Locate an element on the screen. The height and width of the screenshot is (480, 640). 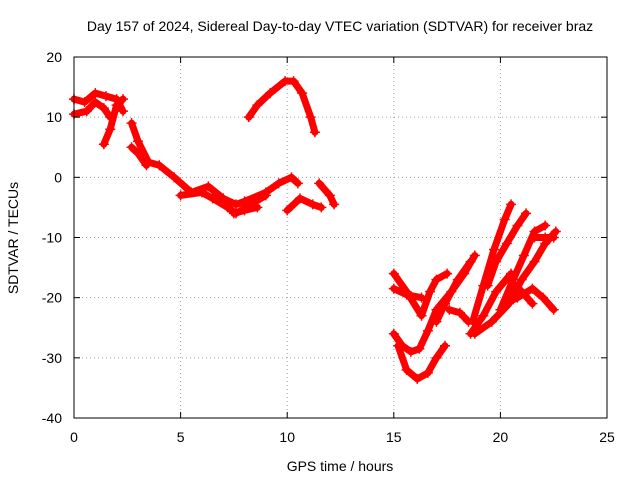
x-tick-label: 10 is located at coordinates (287, 437).